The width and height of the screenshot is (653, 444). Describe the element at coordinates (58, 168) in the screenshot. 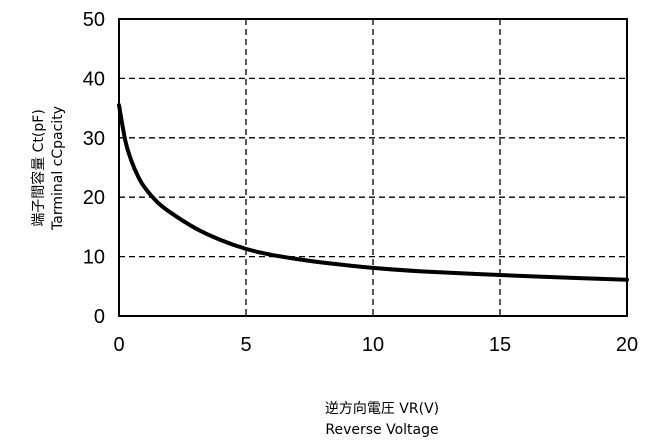

I see `y-axis-label-en: Tarminal cCpacity` at that location.